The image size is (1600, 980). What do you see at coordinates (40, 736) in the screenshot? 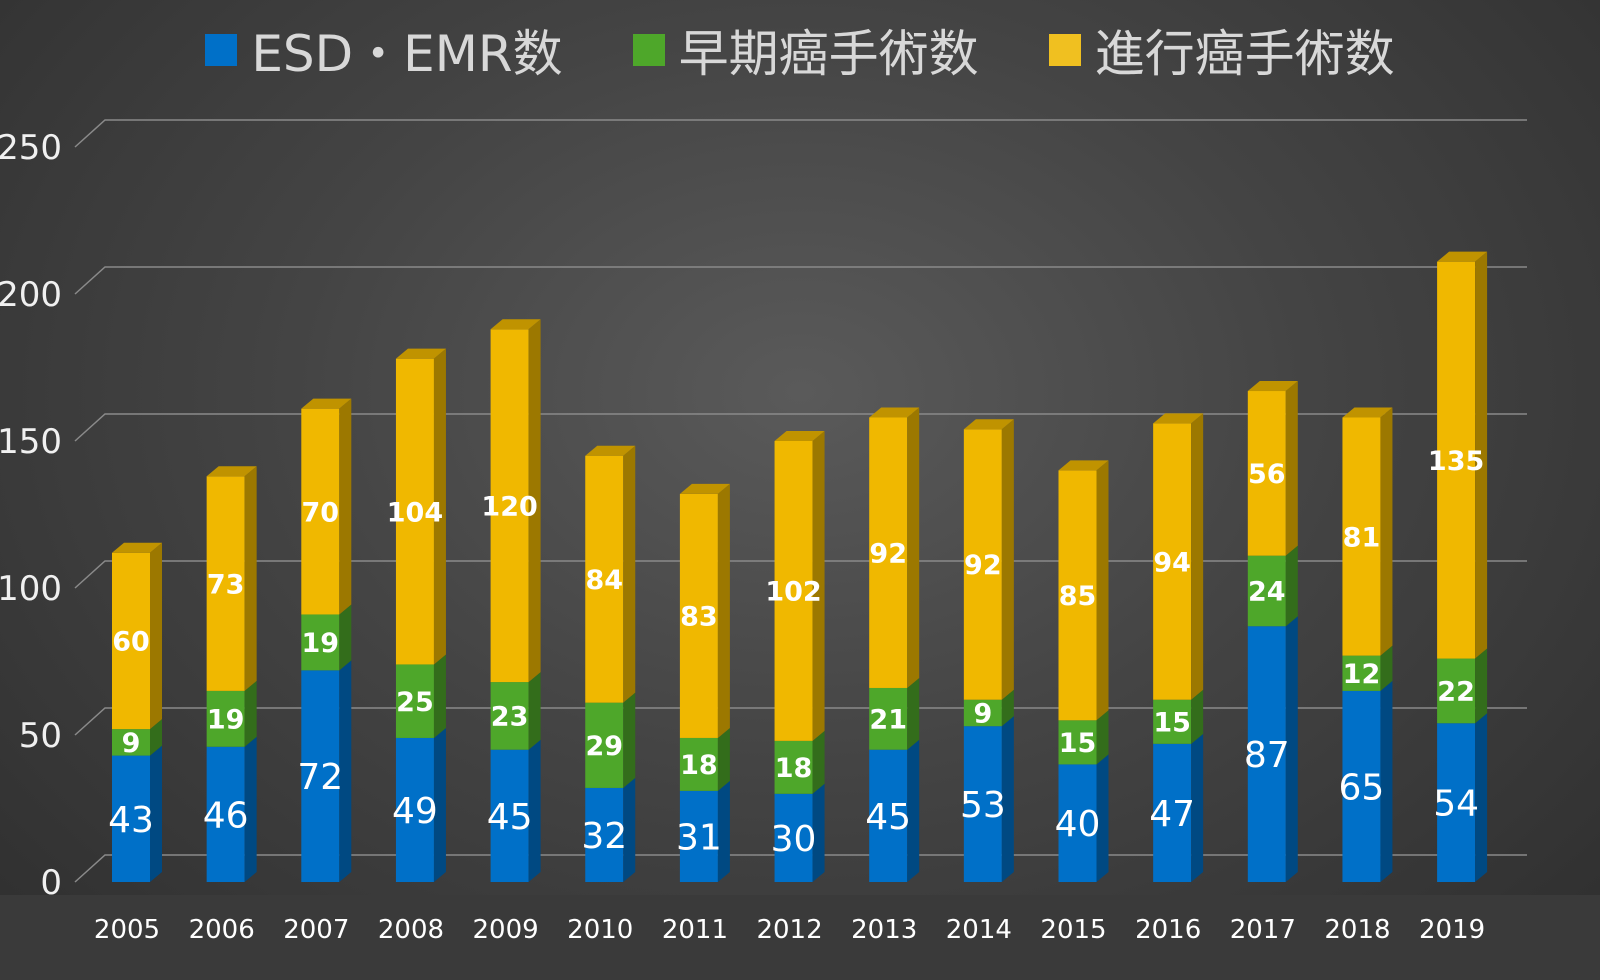
I see `y-tick-label: 50` at bounding box center [40, 736].